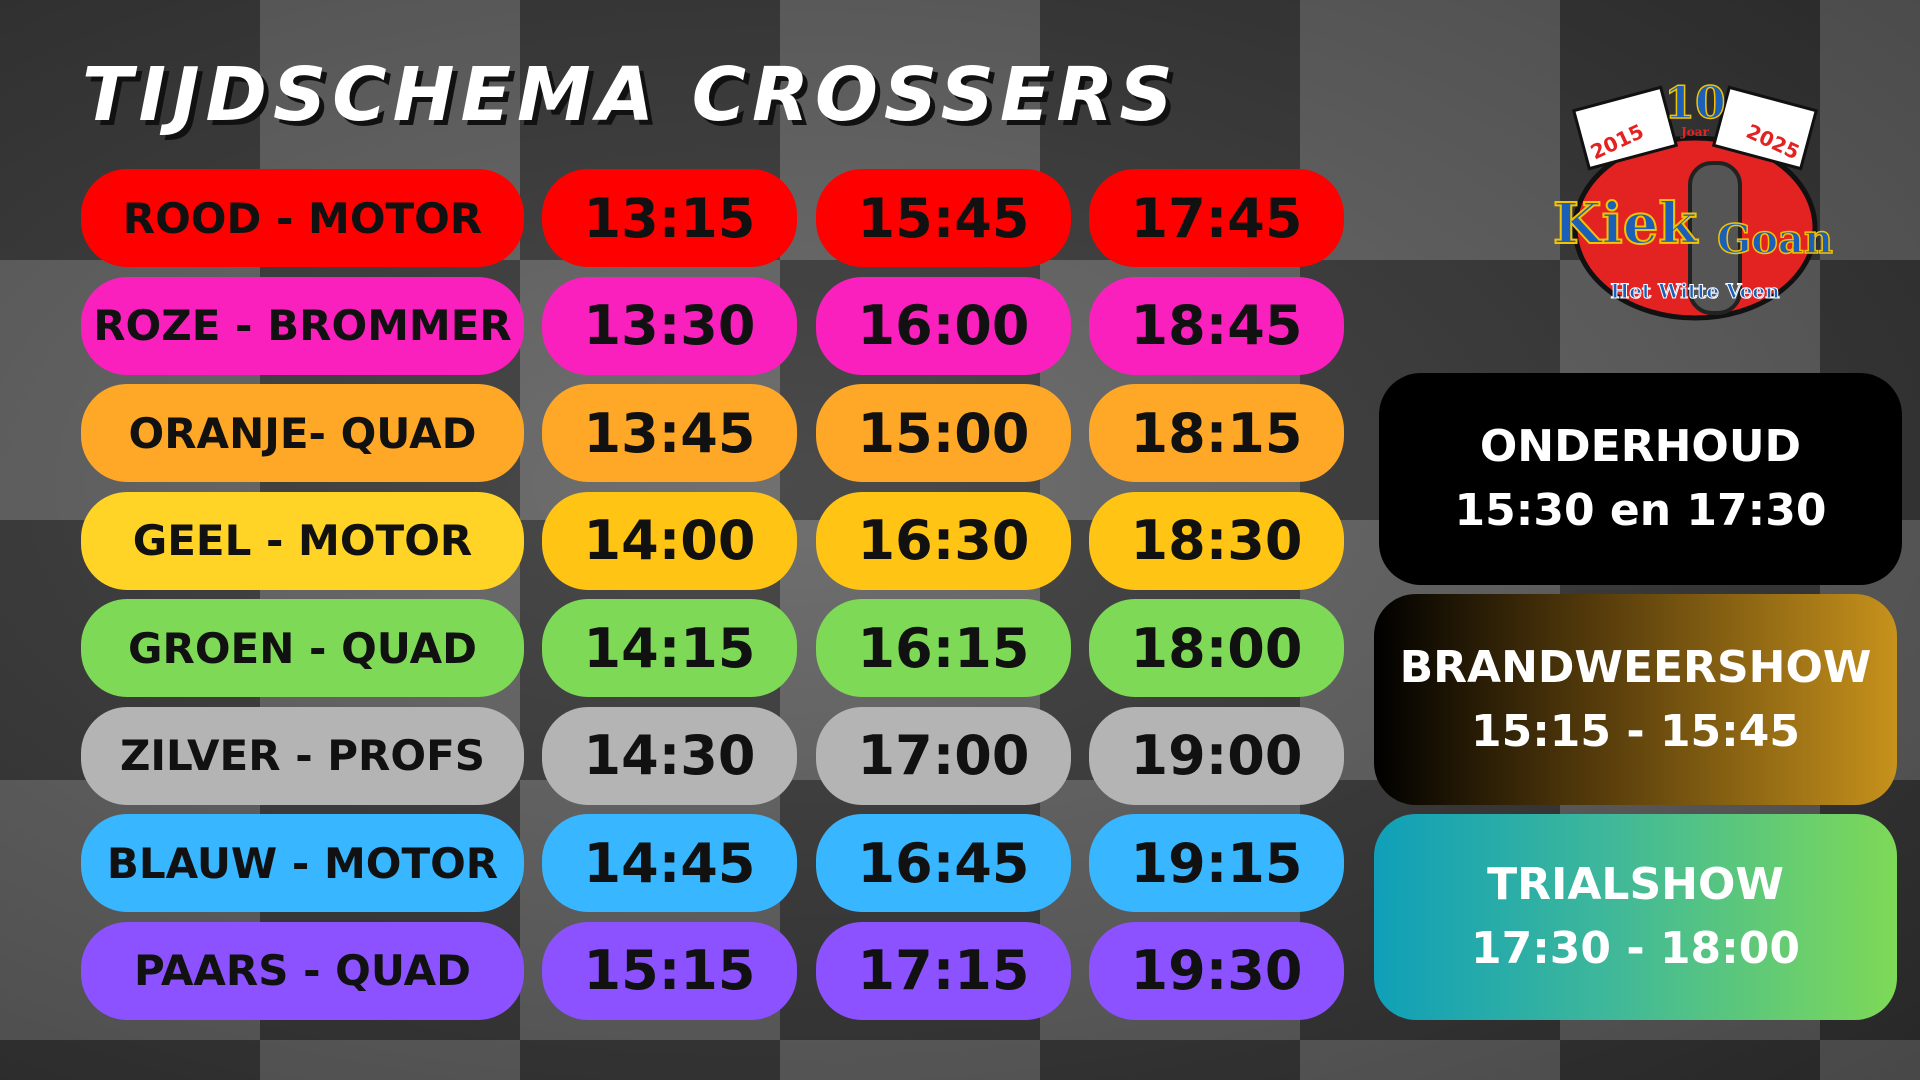 This screenshot has height=1080, width=1920. What do you see at coordinates (943, 863) in the screenshot?
I see `time-slot: 16:45` at bounding box center [943, 863].